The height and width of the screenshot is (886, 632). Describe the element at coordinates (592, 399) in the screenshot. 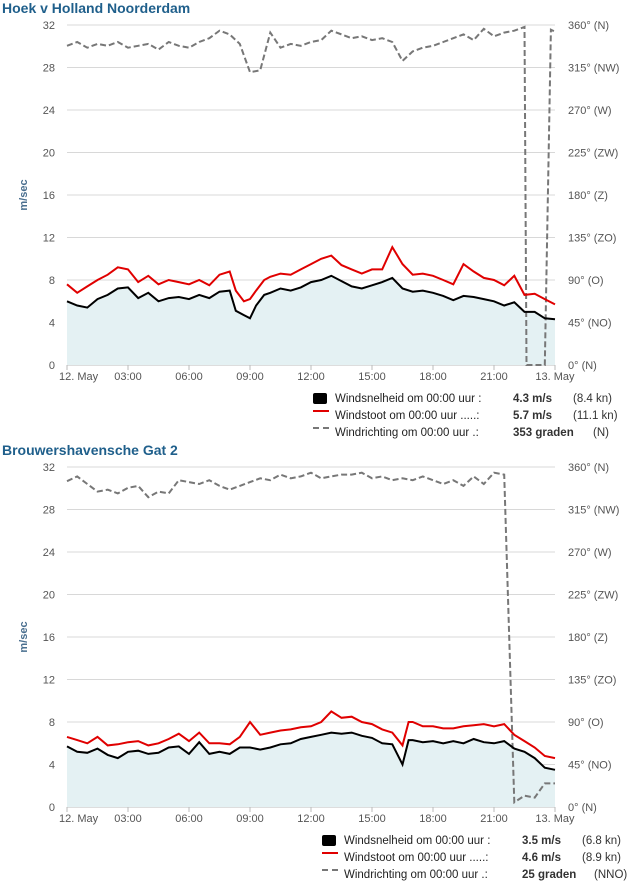

I see `legend-extra: (8.4 kn)` at that location.